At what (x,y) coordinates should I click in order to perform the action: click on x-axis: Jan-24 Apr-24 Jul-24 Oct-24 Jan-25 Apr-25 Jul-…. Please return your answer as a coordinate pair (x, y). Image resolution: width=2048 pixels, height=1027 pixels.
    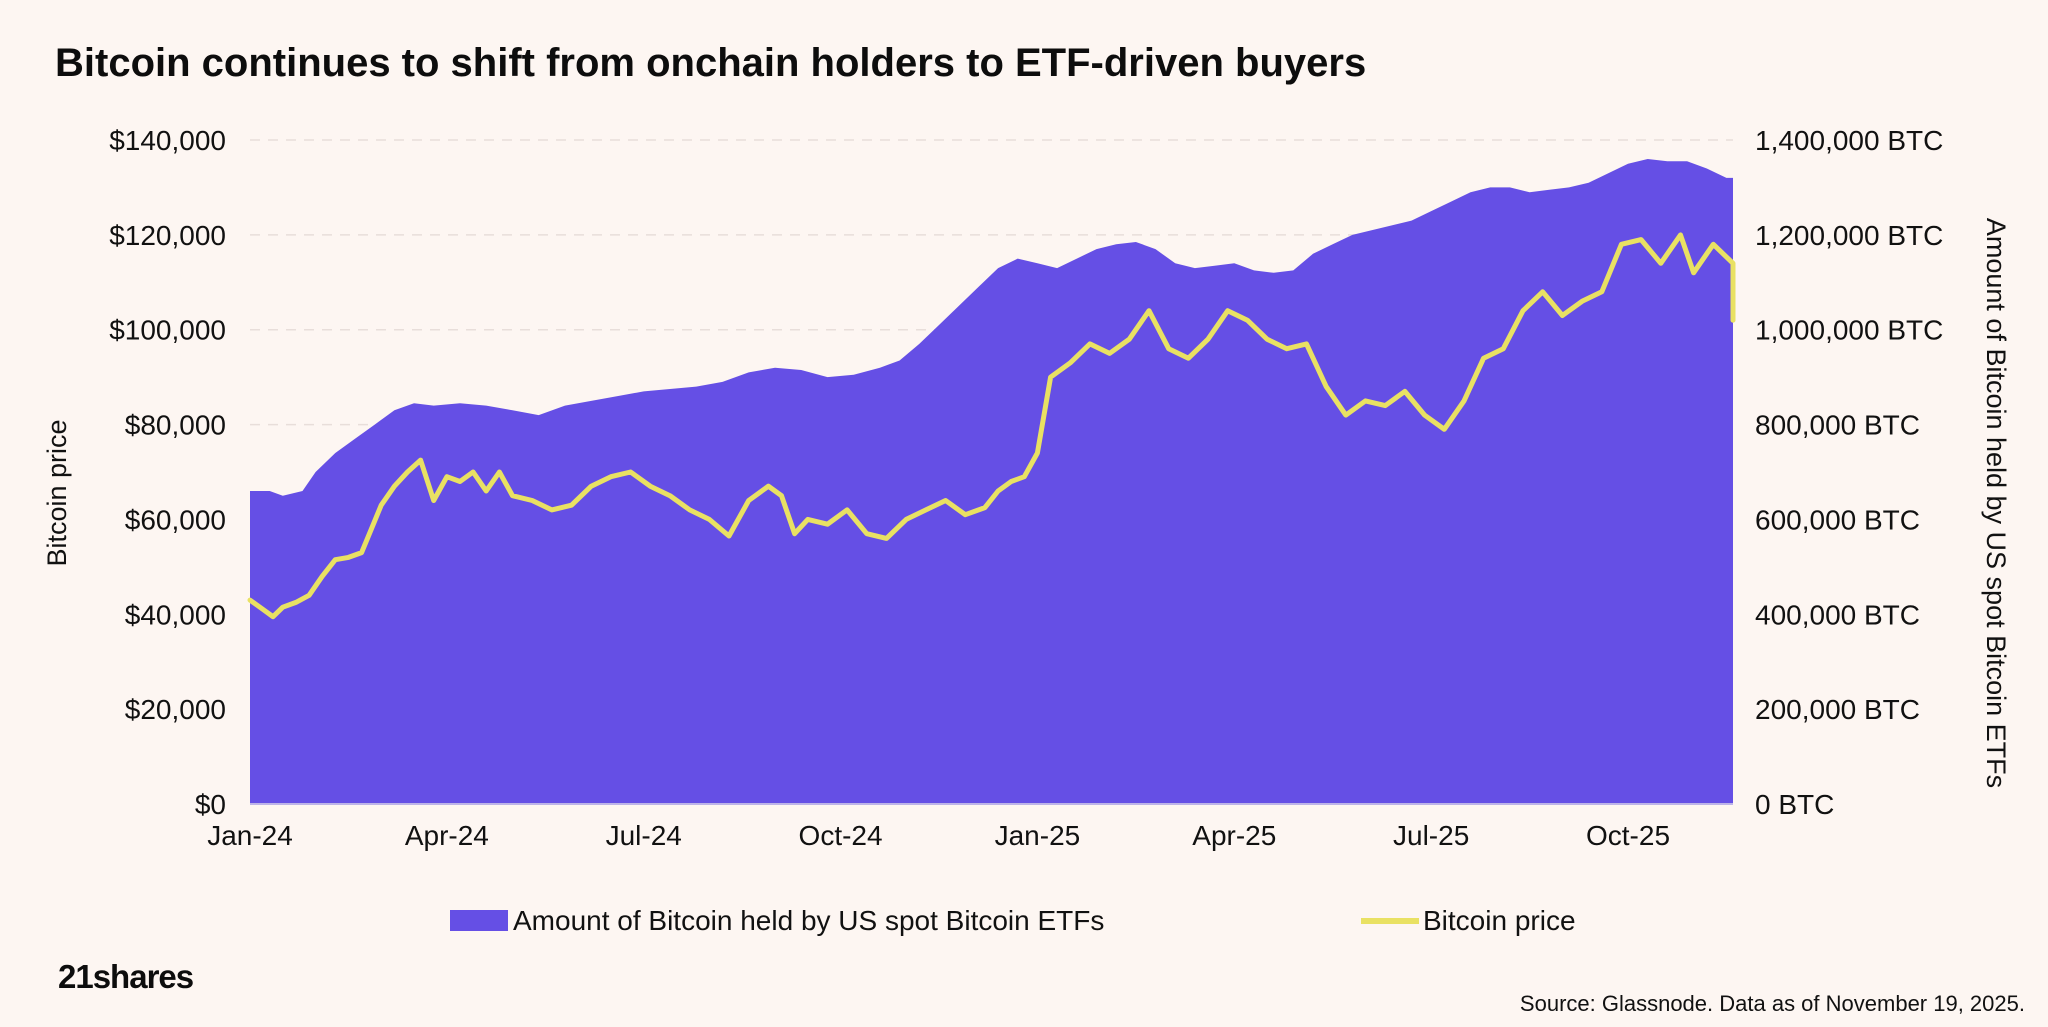
    Looking at the image, I should click on (938, 835).